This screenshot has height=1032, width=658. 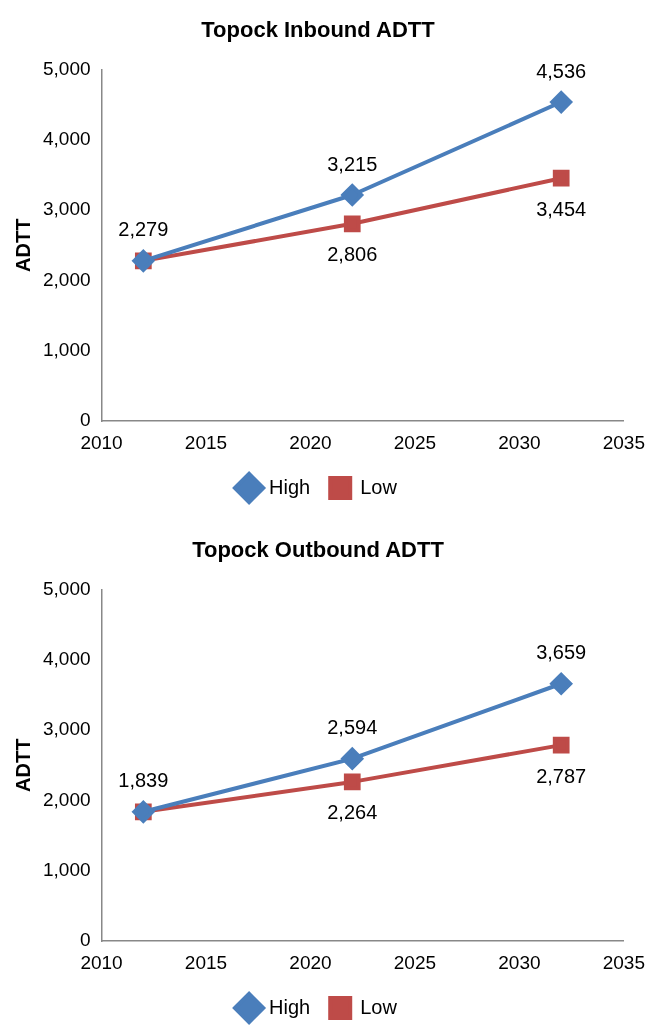 I want to click on data-label: 2,264, so click(x=352, y=812).